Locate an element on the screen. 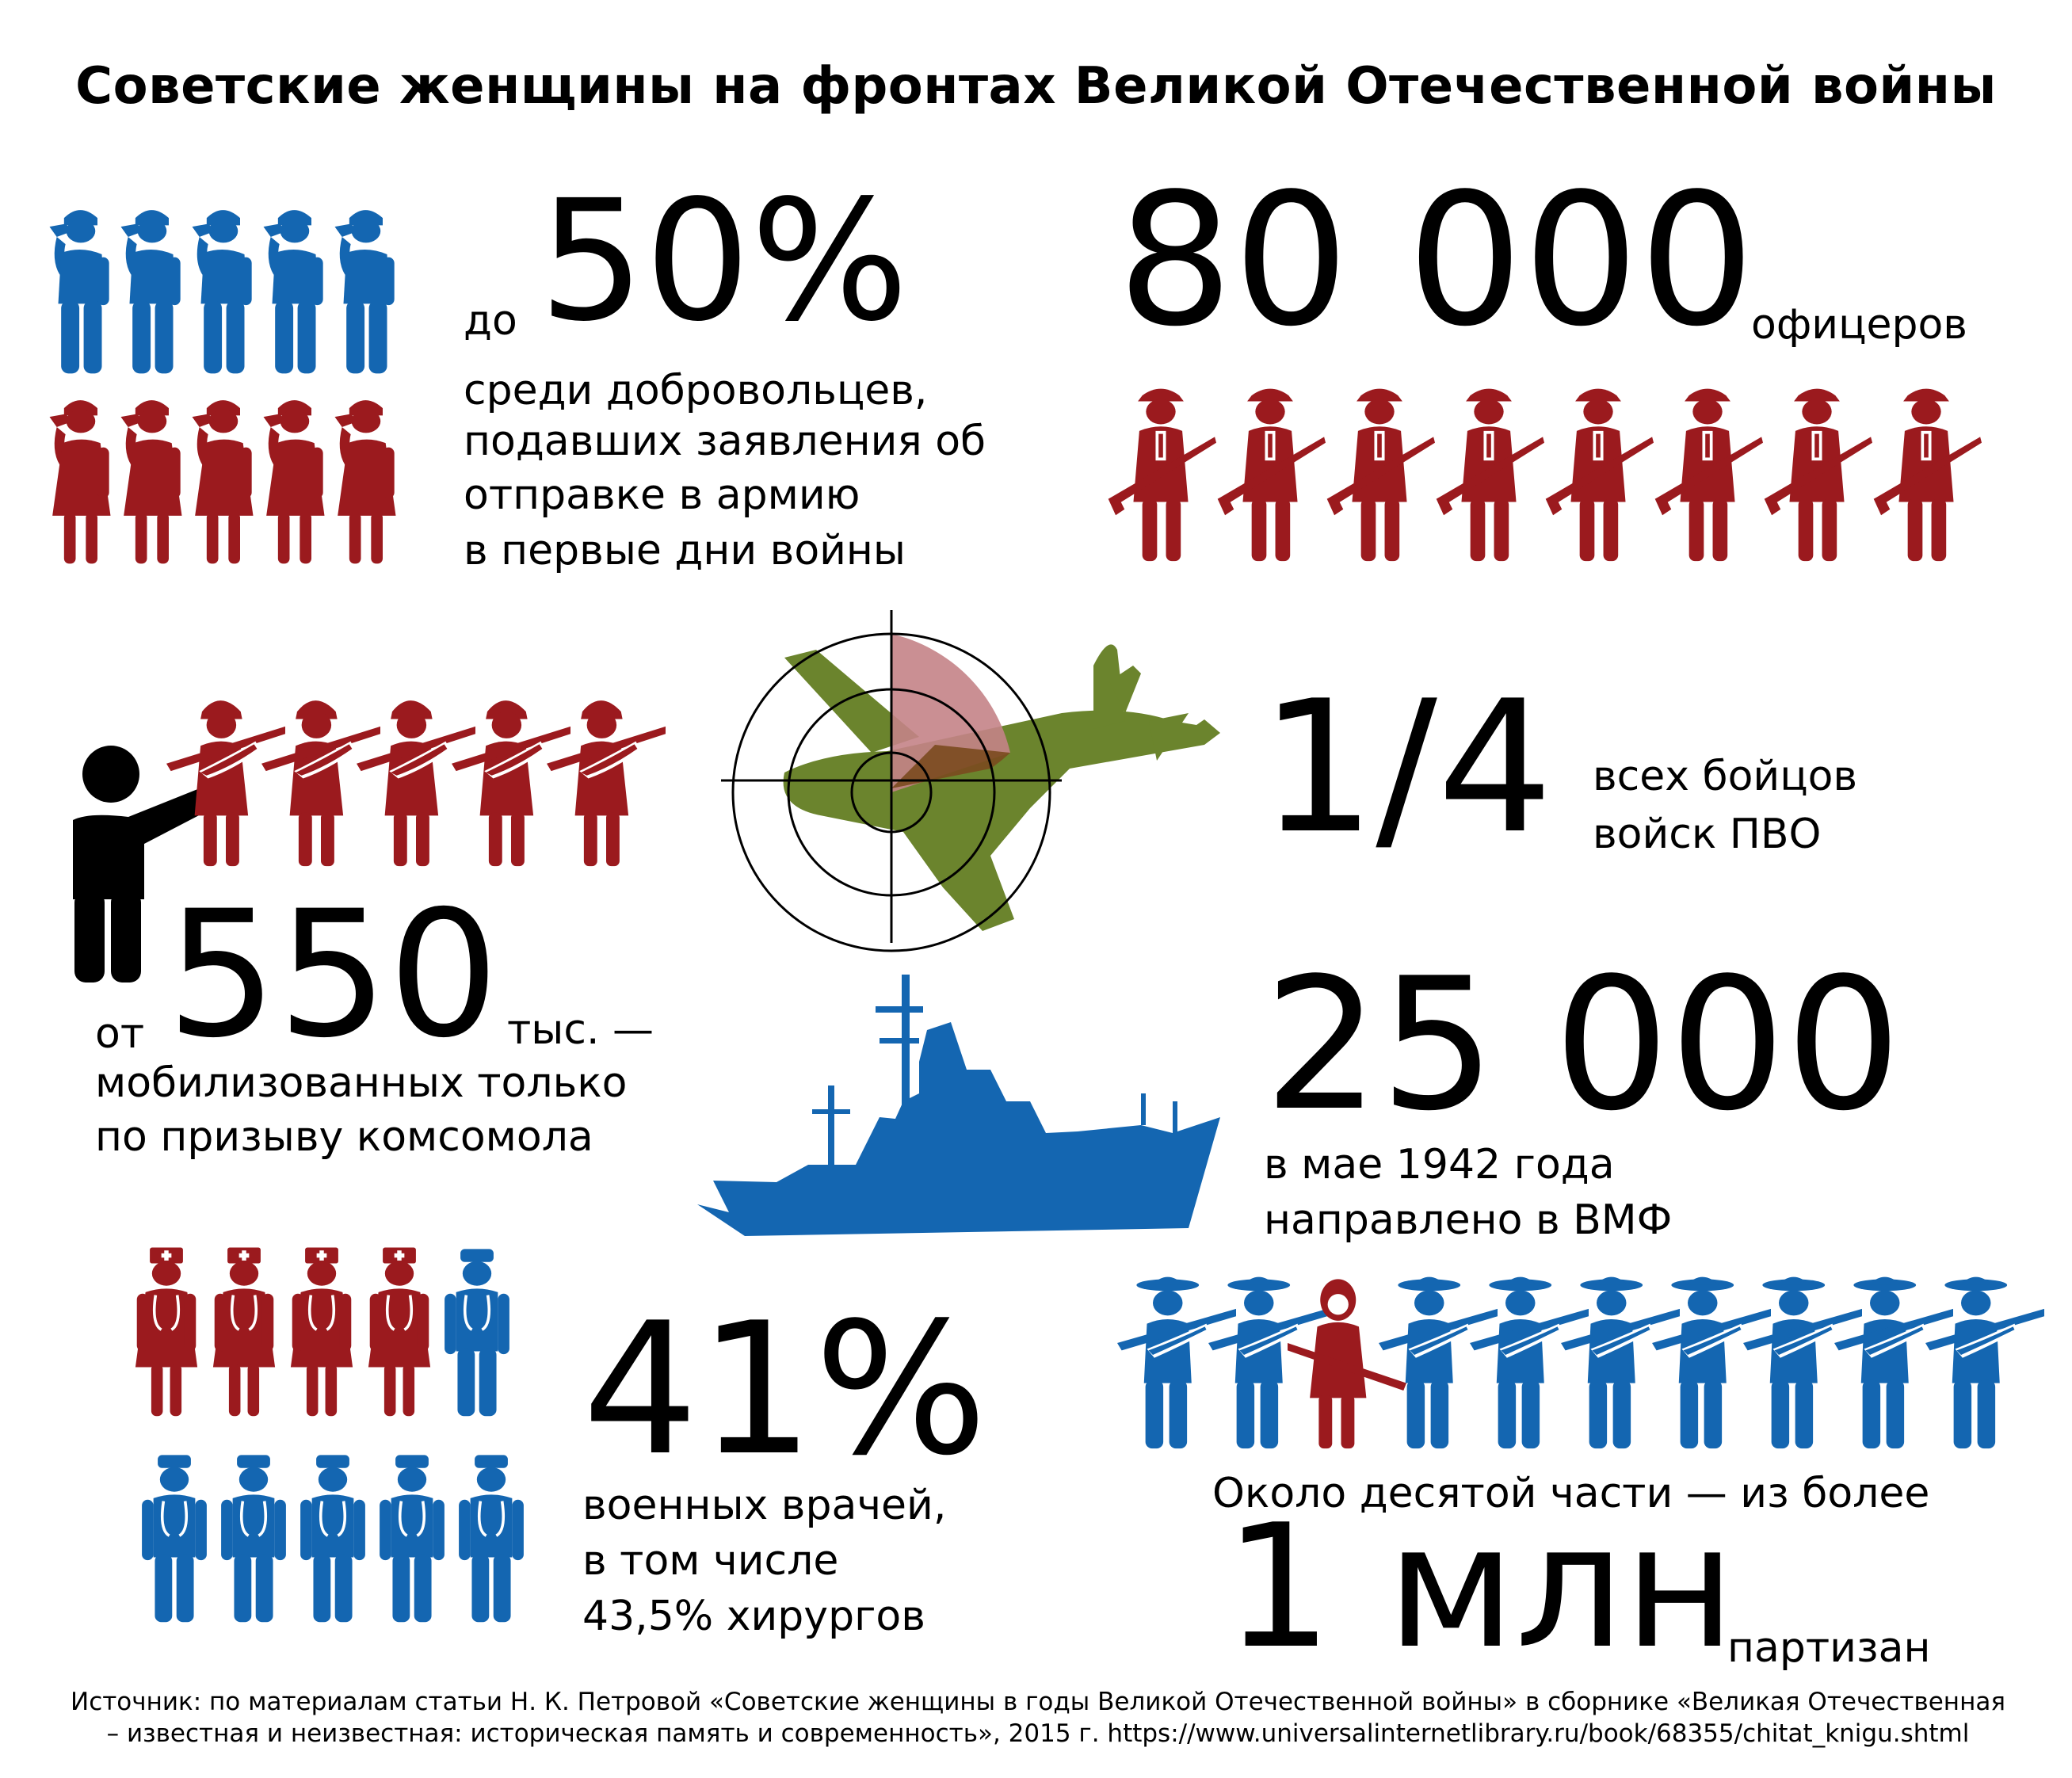 The height and width of the screenshot is (1778, 2072). komsomol-value: 550 is located at coordinates (332, 974).